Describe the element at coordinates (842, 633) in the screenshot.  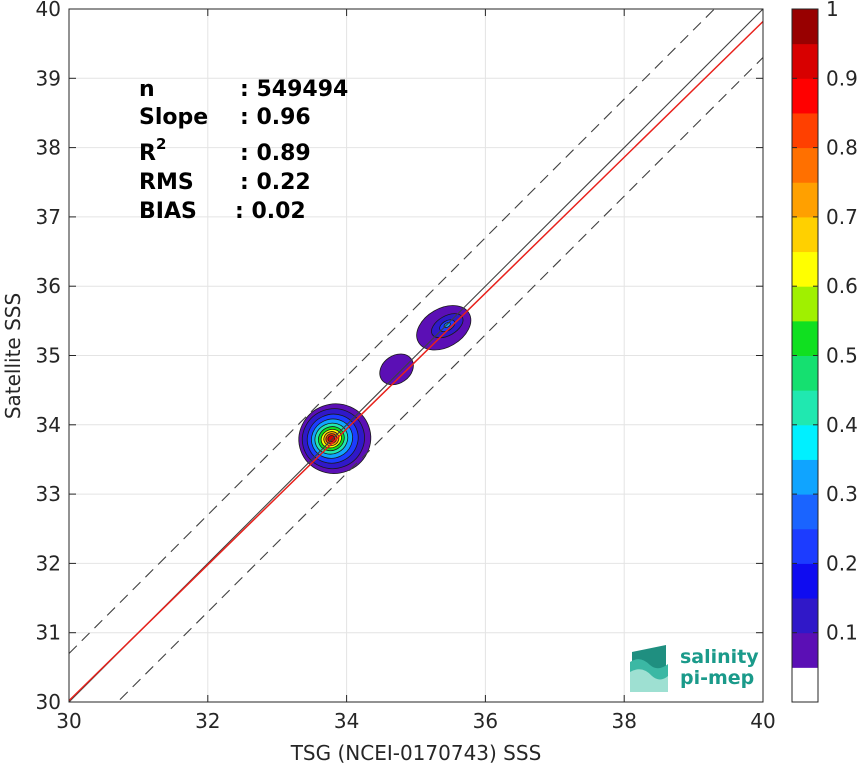
I see `colorbar-tick-label: 0.1` at that location.